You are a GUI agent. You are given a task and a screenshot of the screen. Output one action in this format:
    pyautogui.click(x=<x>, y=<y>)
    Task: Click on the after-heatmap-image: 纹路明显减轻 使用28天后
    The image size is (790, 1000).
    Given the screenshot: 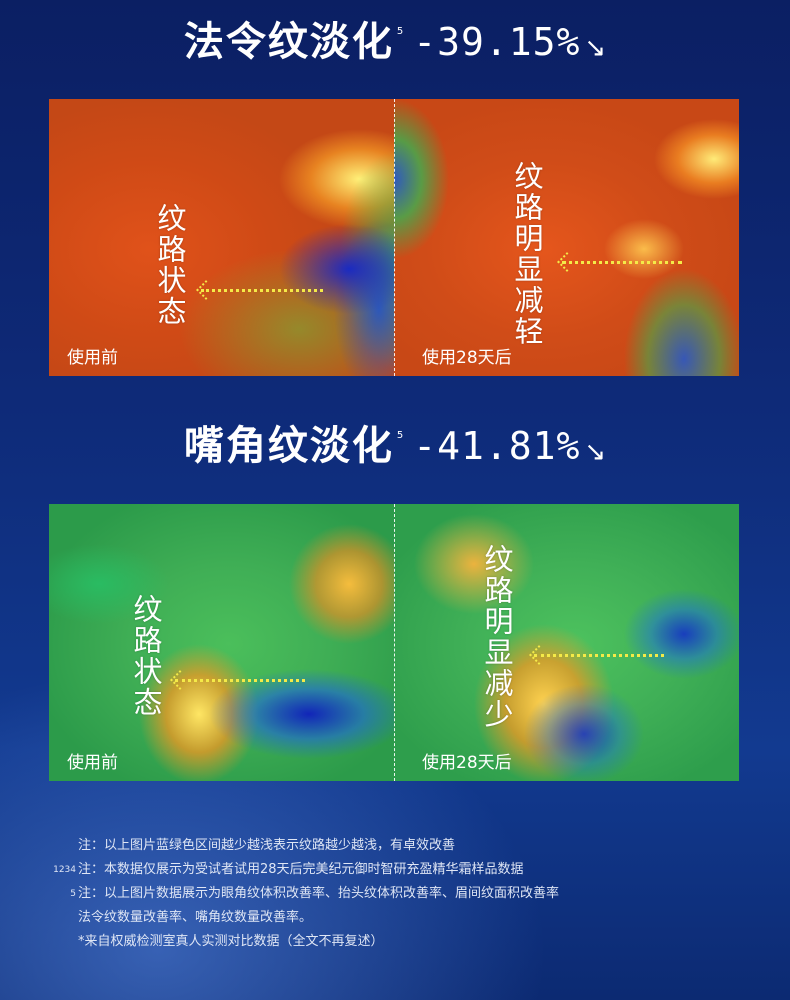 What is the action you would take?
    pyautogui.click(x=566, y=237)
    